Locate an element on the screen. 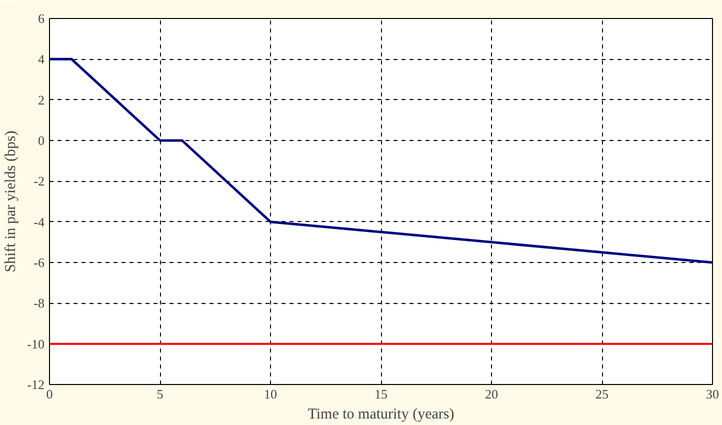 The width and height of the screenshot is (722, 425). y-tick-label: 0 is located at coordinates (41, 140).